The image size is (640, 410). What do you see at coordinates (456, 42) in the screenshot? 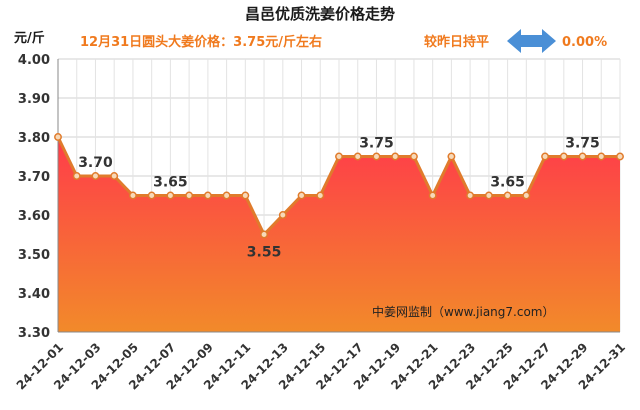
I see `compare-label: 较昨日持平` at bounding box center [456, 42].